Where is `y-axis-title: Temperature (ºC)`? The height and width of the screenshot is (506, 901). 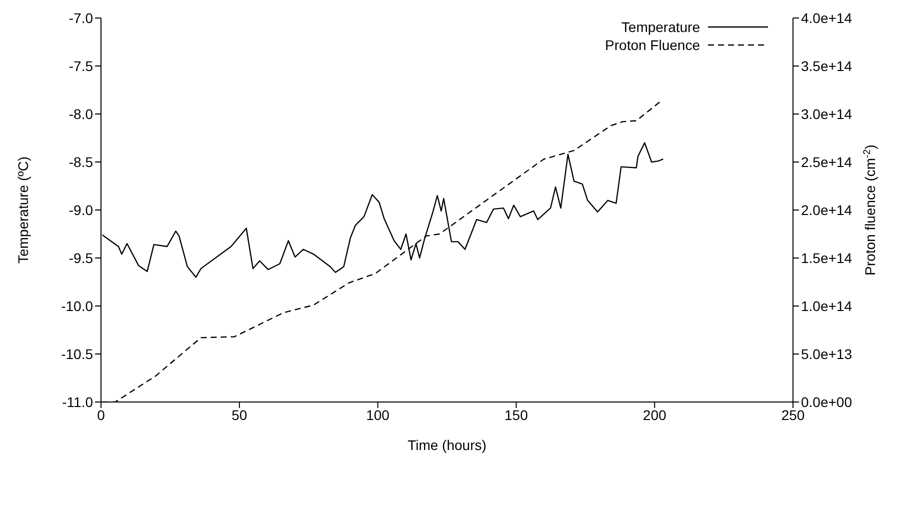
y-axis-title: Temperature (ºC) is located at coordinates (23, 210).